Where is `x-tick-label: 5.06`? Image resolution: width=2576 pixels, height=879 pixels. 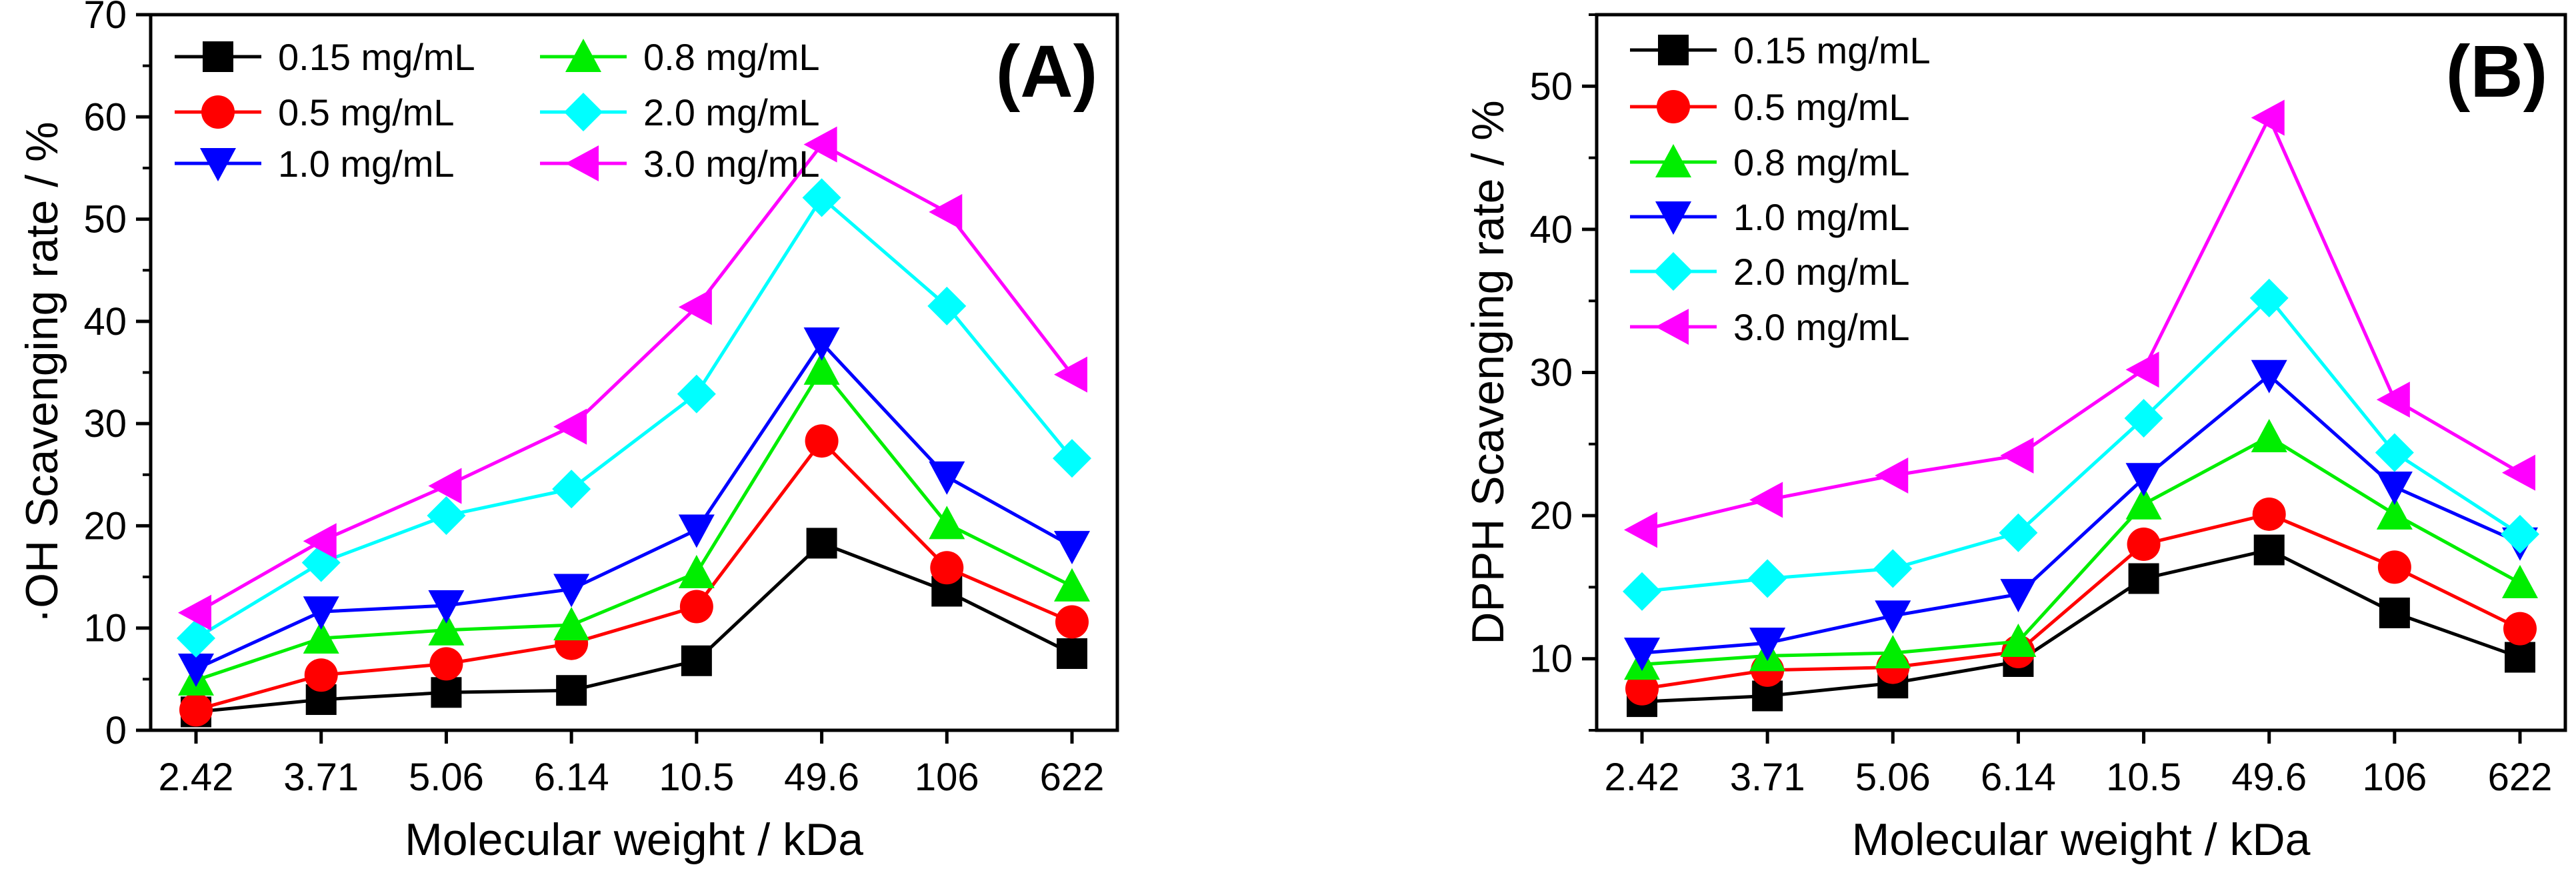
x-tick-label: 5.06 is located at coordinates (446, 777).